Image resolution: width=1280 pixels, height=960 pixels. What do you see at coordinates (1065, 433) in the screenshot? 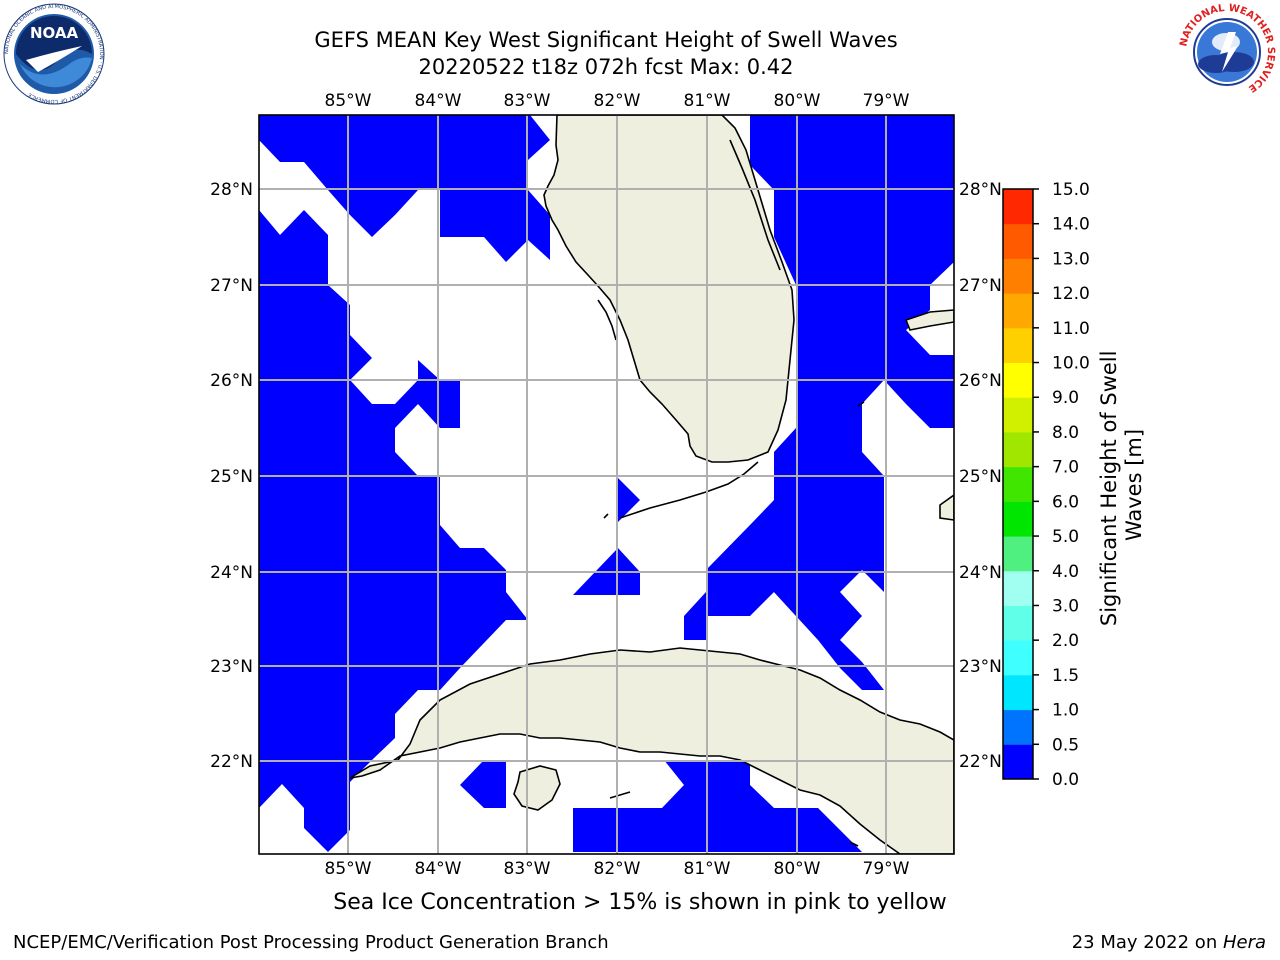
I see `colorbar-tick-label: 8.0` at bounding box center [1065, 433].